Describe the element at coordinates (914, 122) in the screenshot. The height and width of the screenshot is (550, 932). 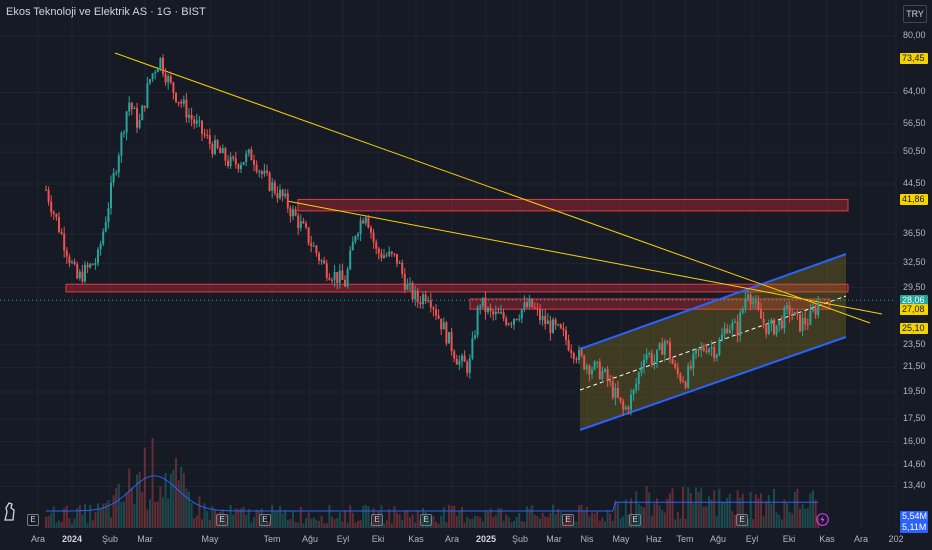
I see `price-tick-label: 56,50` at that location.